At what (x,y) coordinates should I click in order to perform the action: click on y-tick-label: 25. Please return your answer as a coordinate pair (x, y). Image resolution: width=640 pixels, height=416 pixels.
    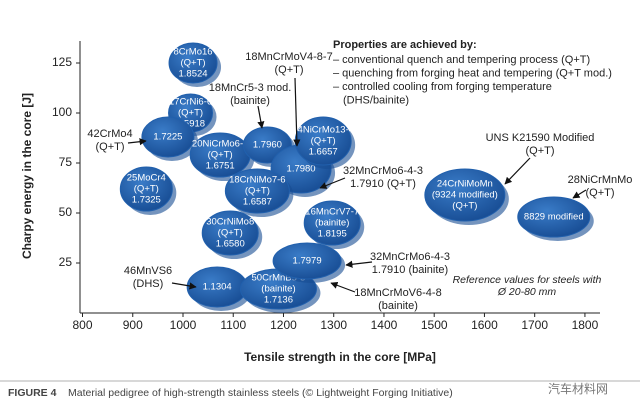
    Looking at the image, I should click on (66, 262).